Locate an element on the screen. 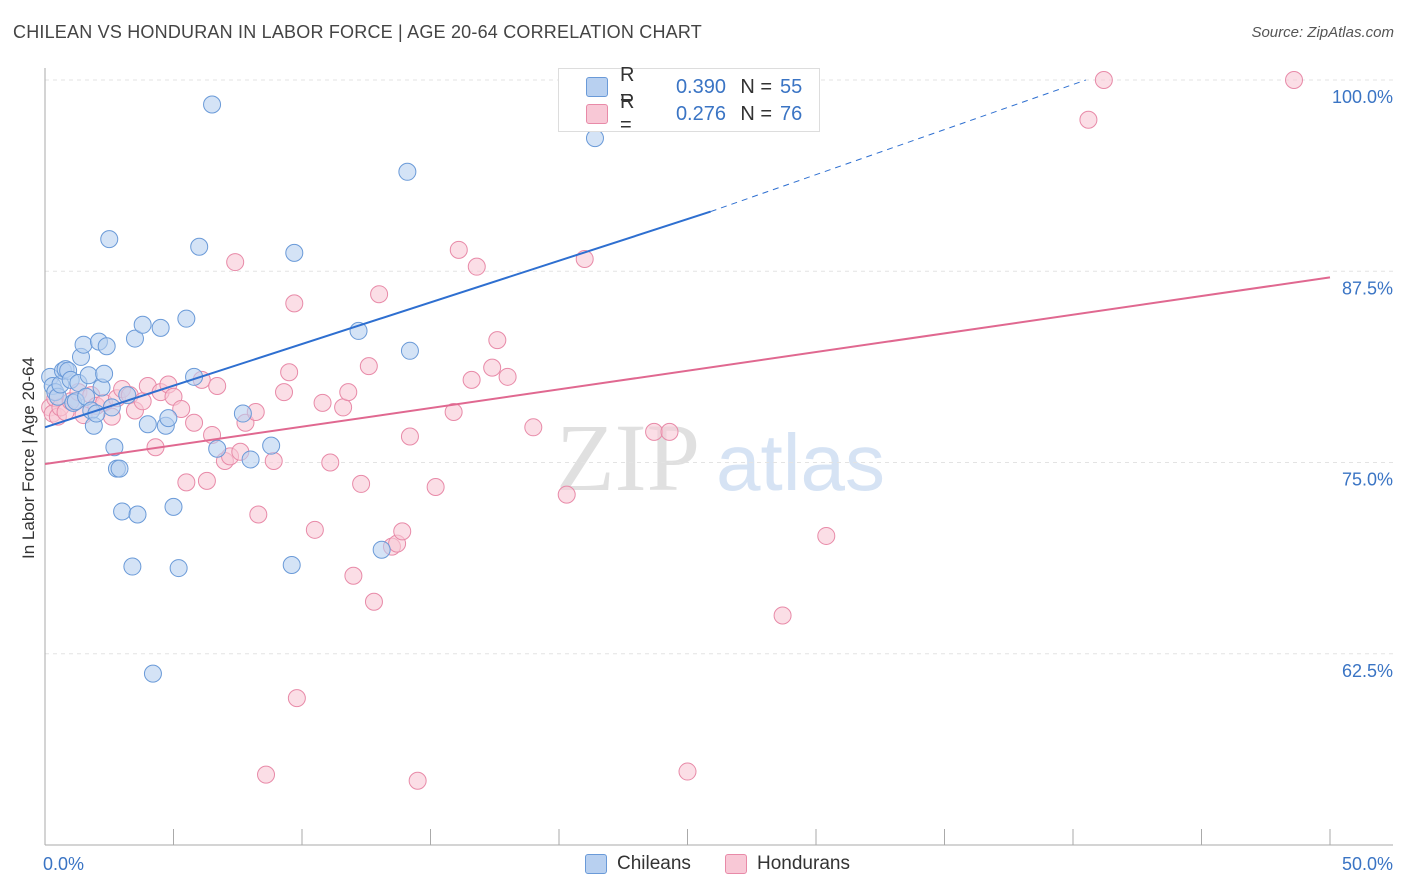 The image size is (1406, 892). legend-n-value-hondurans: 76 is located at coordinates (791, 113).